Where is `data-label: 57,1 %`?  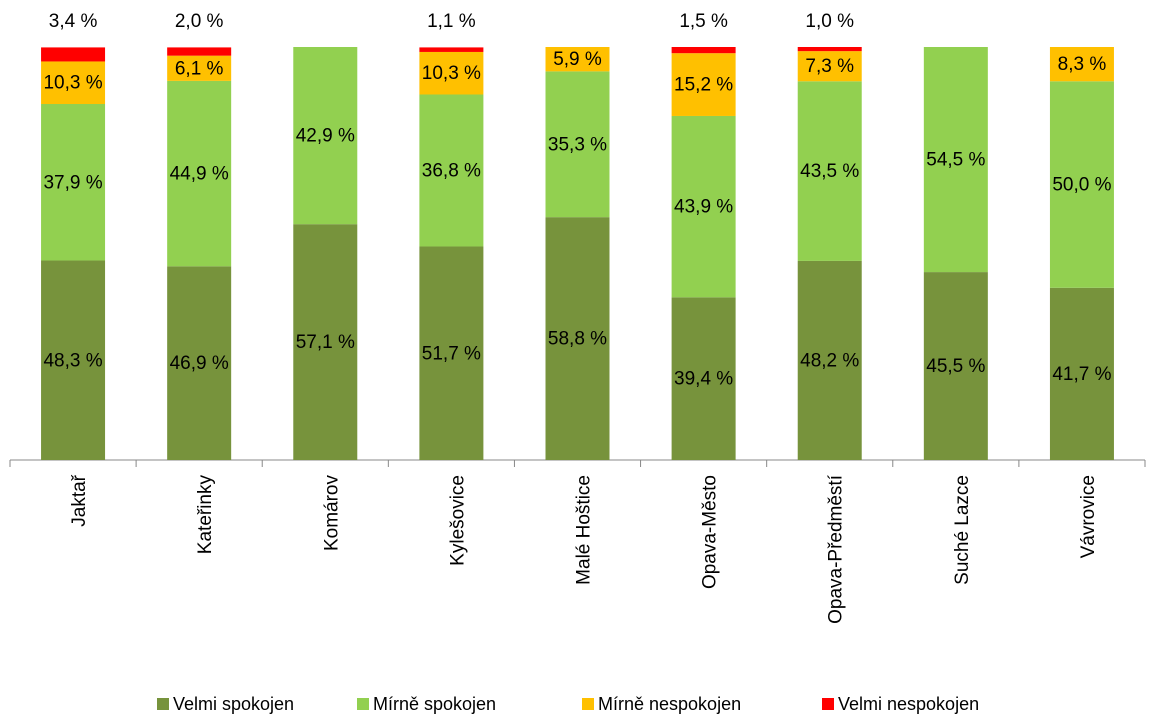 data-label: 57,1 % is located at coordinates (325, 342).